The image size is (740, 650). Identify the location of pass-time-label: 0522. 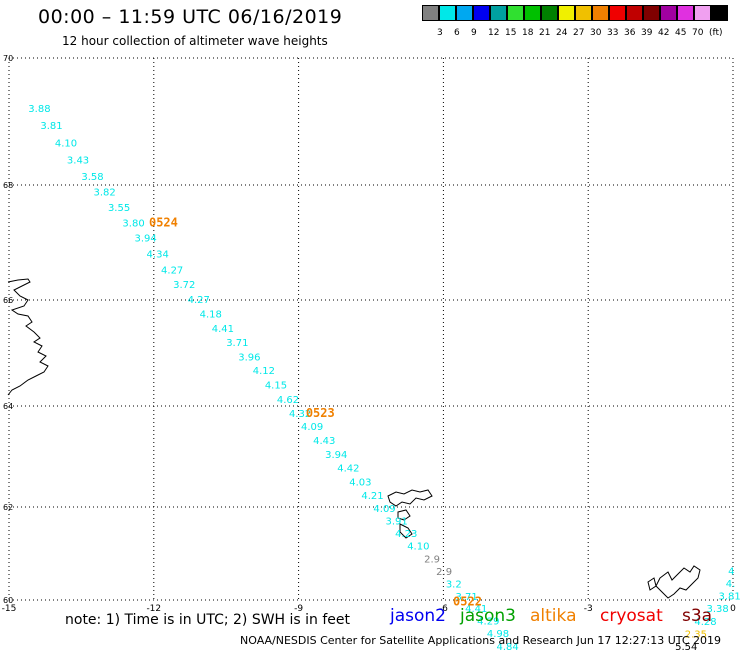
(467, 602).